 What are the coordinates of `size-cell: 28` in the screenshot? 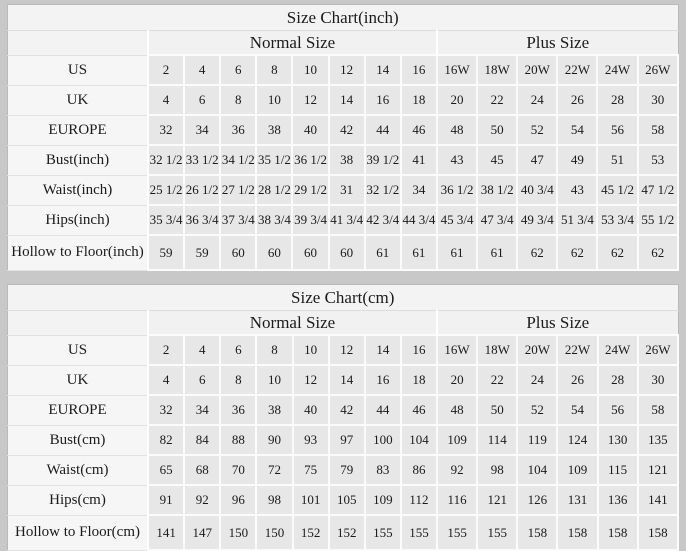 It's located at (617, 100).